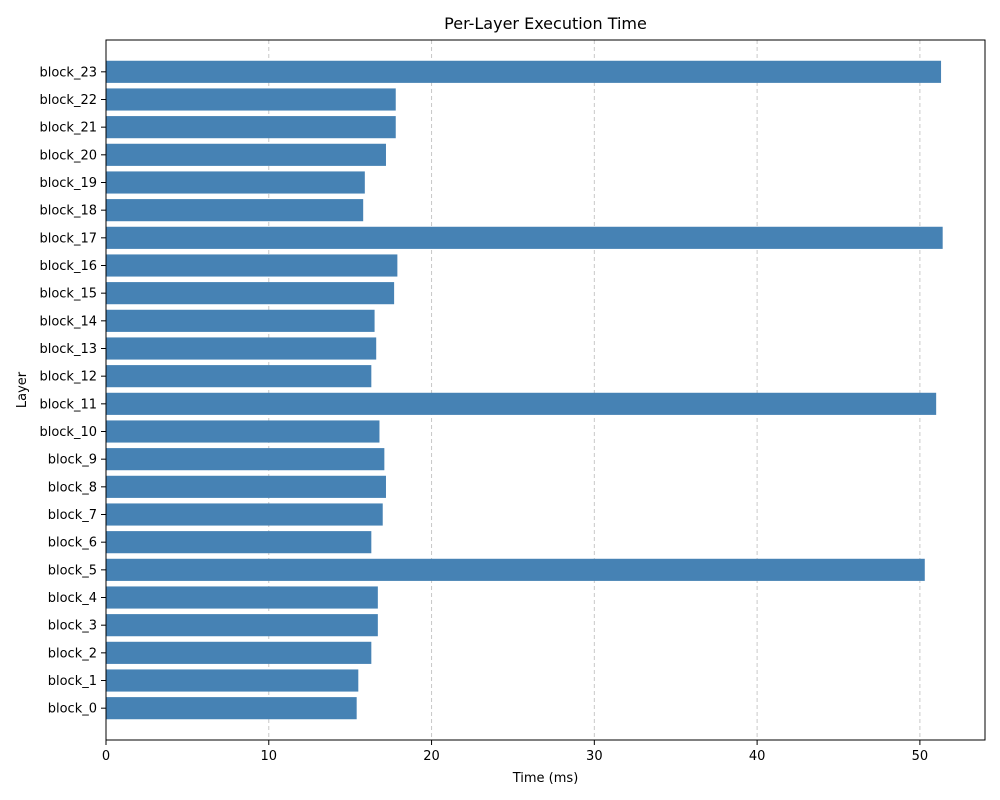 This screenshot has height=800, width=1000. What do you see at coordinates (594, 756) in the screenshot?
I see `x-tick-label: 30` at bounding box center [594, 756].